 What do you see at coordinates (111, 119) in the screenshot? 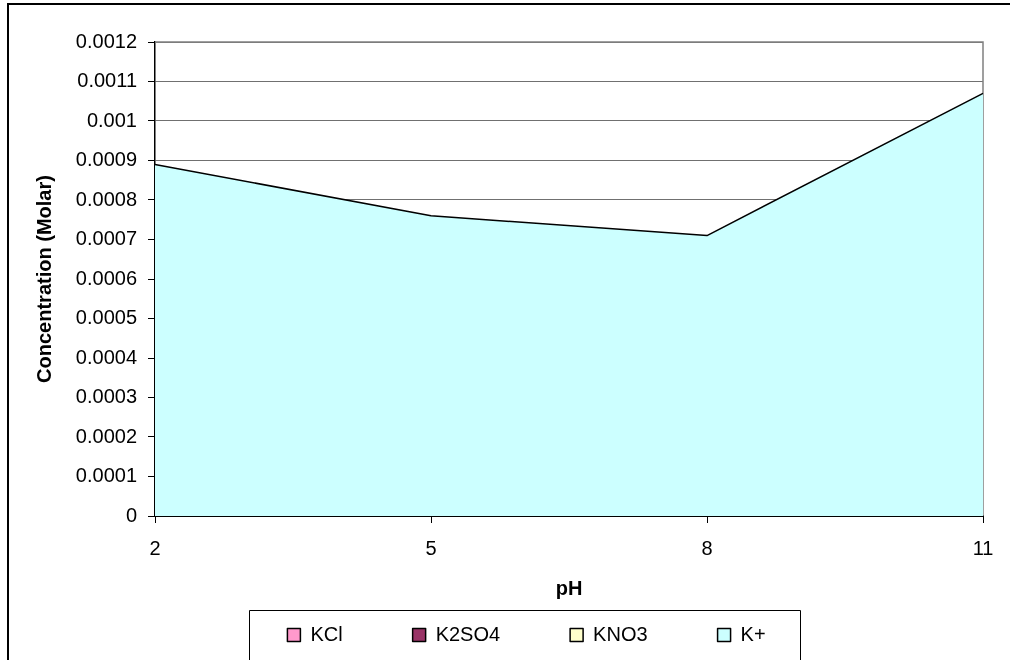
I see `y-tick-label: 0.001` at bounding box center [111, 119].